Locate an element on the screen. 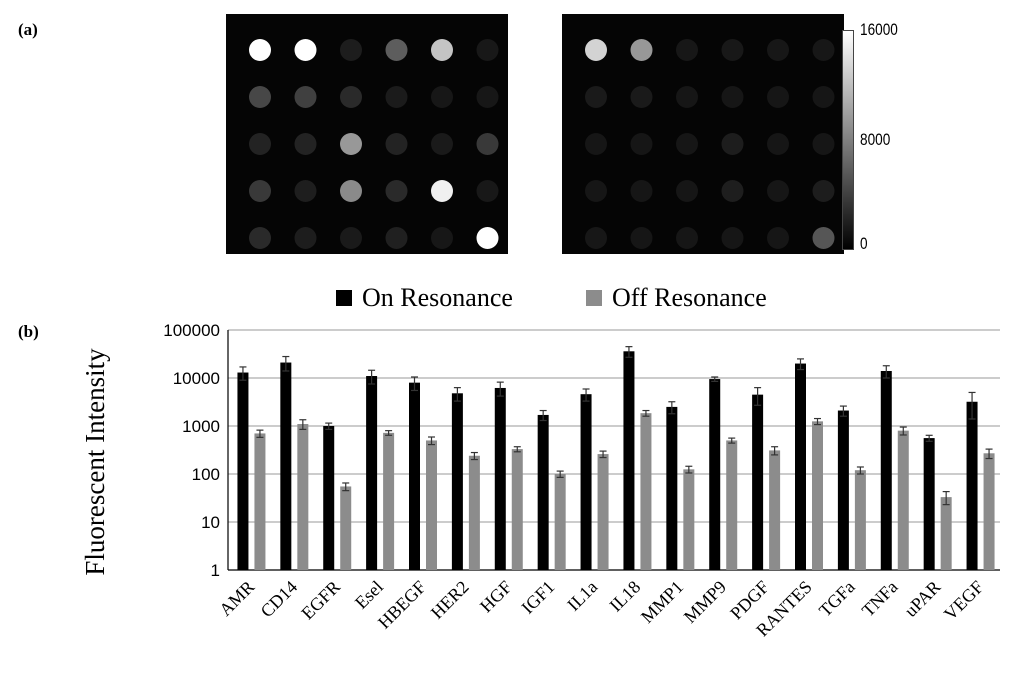 Image resolution: width=1024 pixels, height=689 pixels. on-resonance-array-image is located at coordinates (367, 134).